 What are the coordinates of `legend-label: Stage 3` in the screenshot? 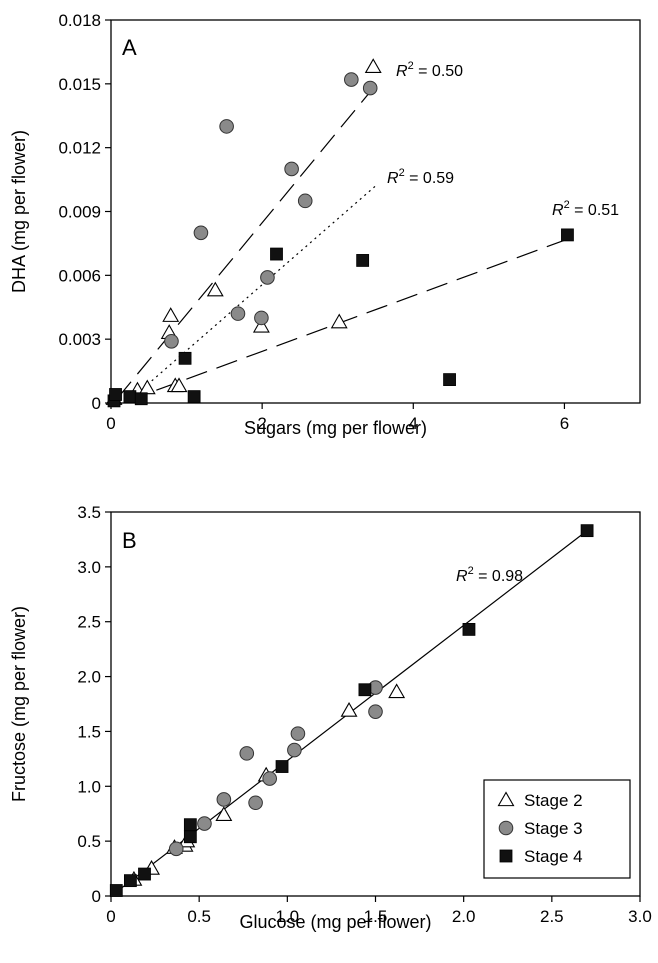 It's located at (553, 828).